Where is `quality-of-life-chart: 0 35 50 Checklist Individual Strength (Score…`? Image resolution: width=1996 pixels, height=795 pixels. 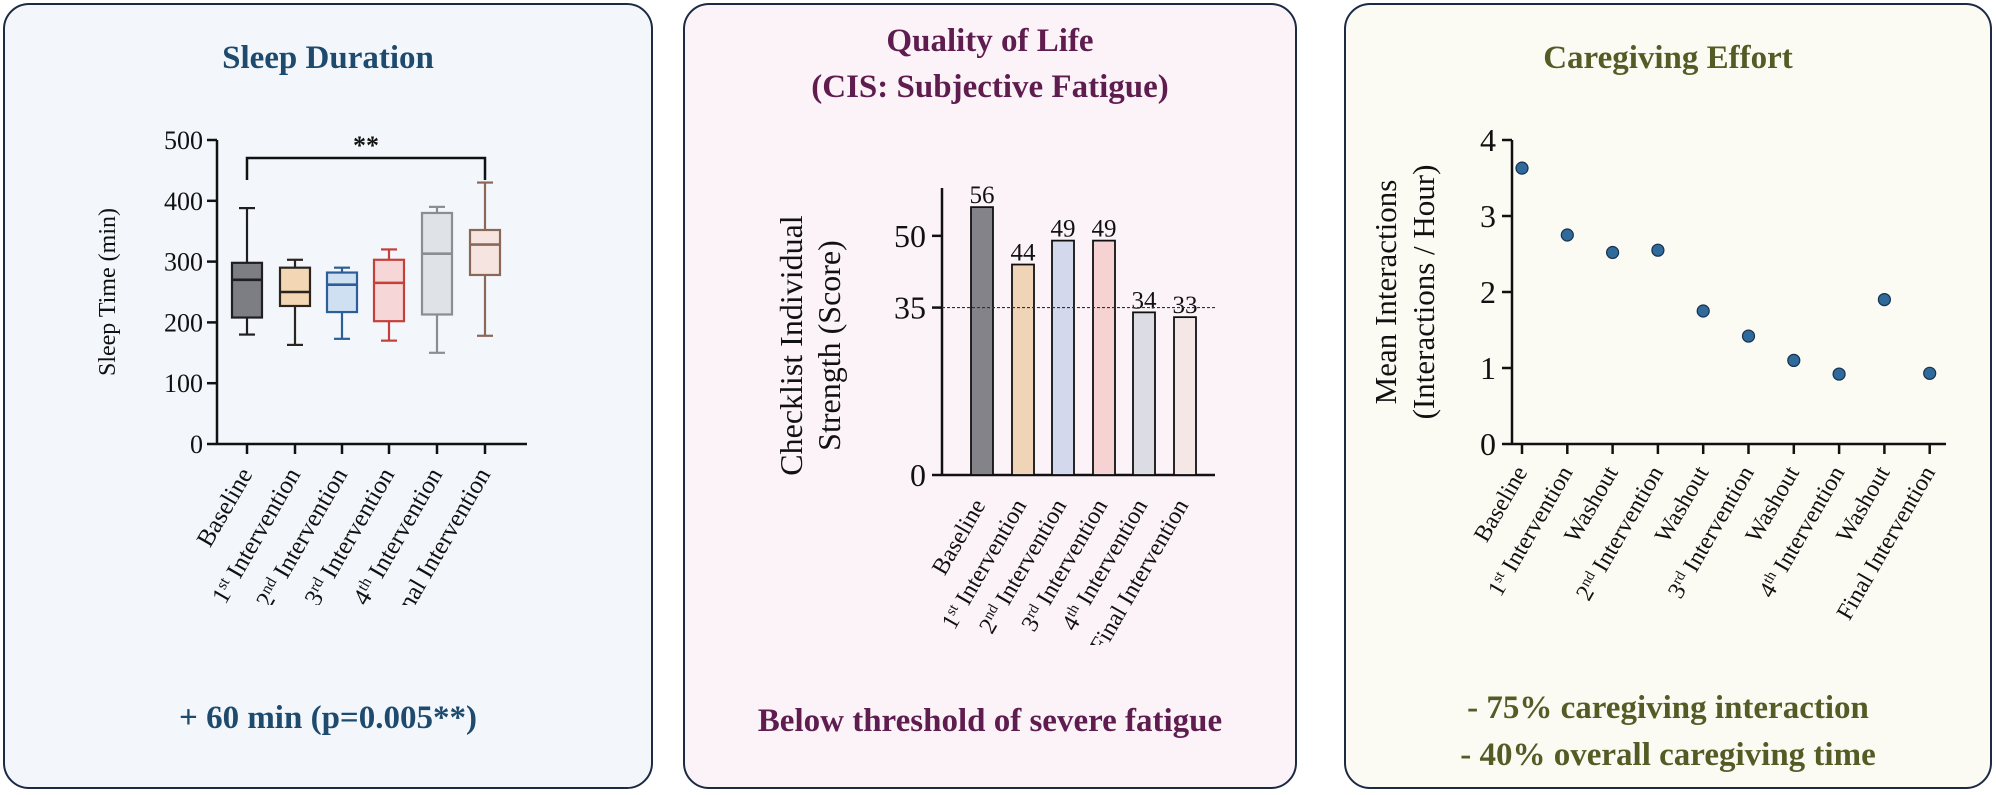
quality-of-life-chart: 0 35 50 Checklist Individual Strength (Score… is located at coordinates (994, 413).